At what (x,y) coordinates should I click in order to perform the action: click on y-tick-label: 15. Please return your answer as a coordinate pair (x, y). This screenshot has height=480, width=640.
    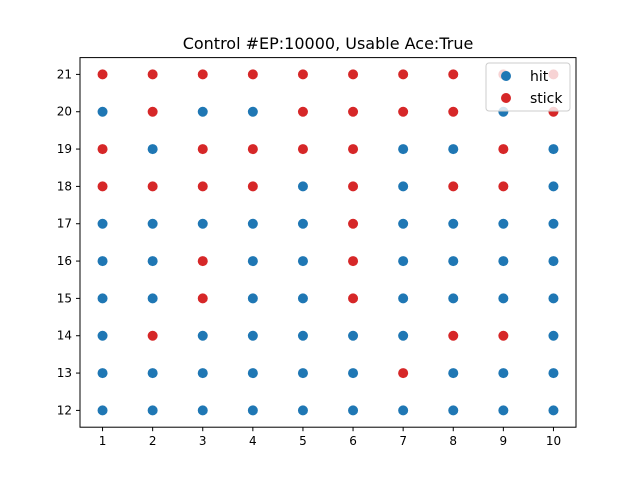
    Looking at the image, I should click on (64, 298).